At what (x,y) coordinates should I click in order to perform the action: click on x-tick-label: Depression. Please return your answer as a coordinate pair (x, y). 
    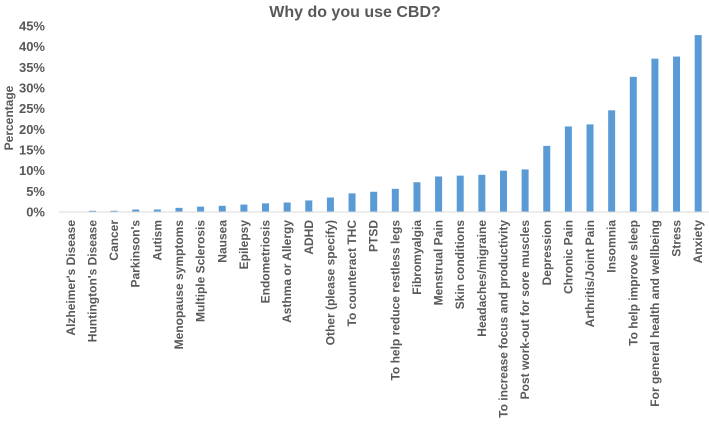
    Looking at the image, I should click on (547, 252).